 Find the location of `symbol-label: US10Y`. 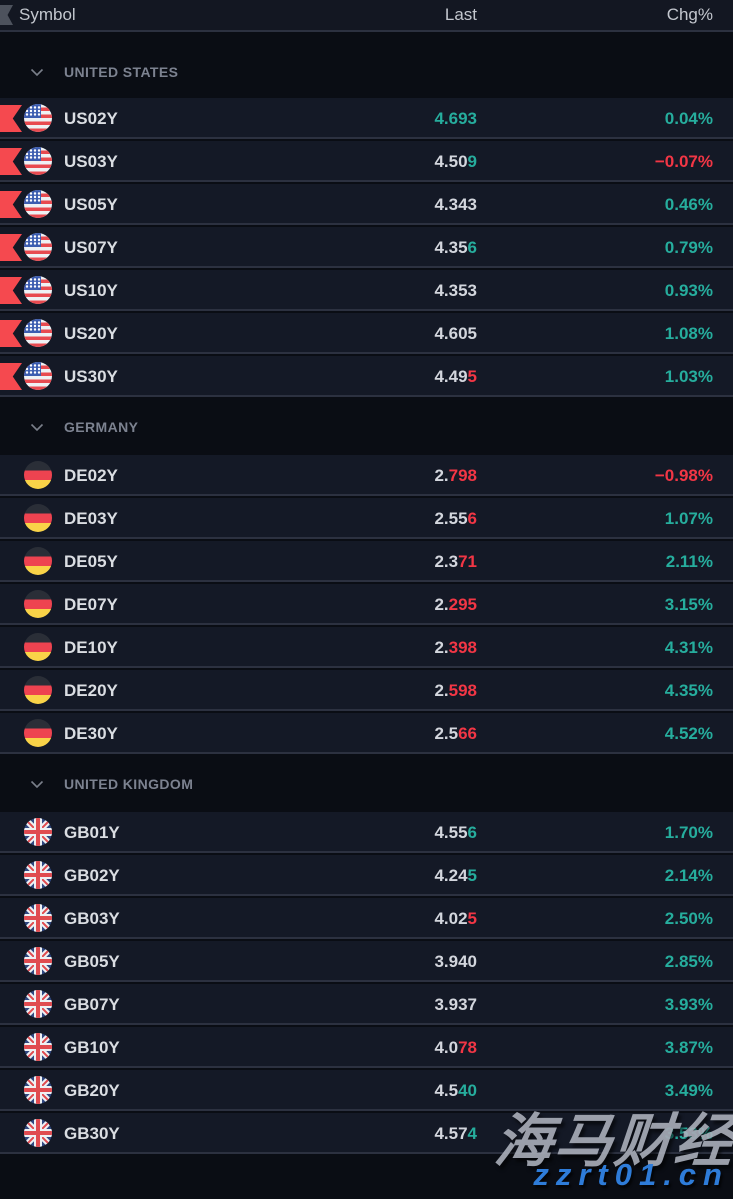

symbol-label: US10Y is located at coordinates (91, 290).